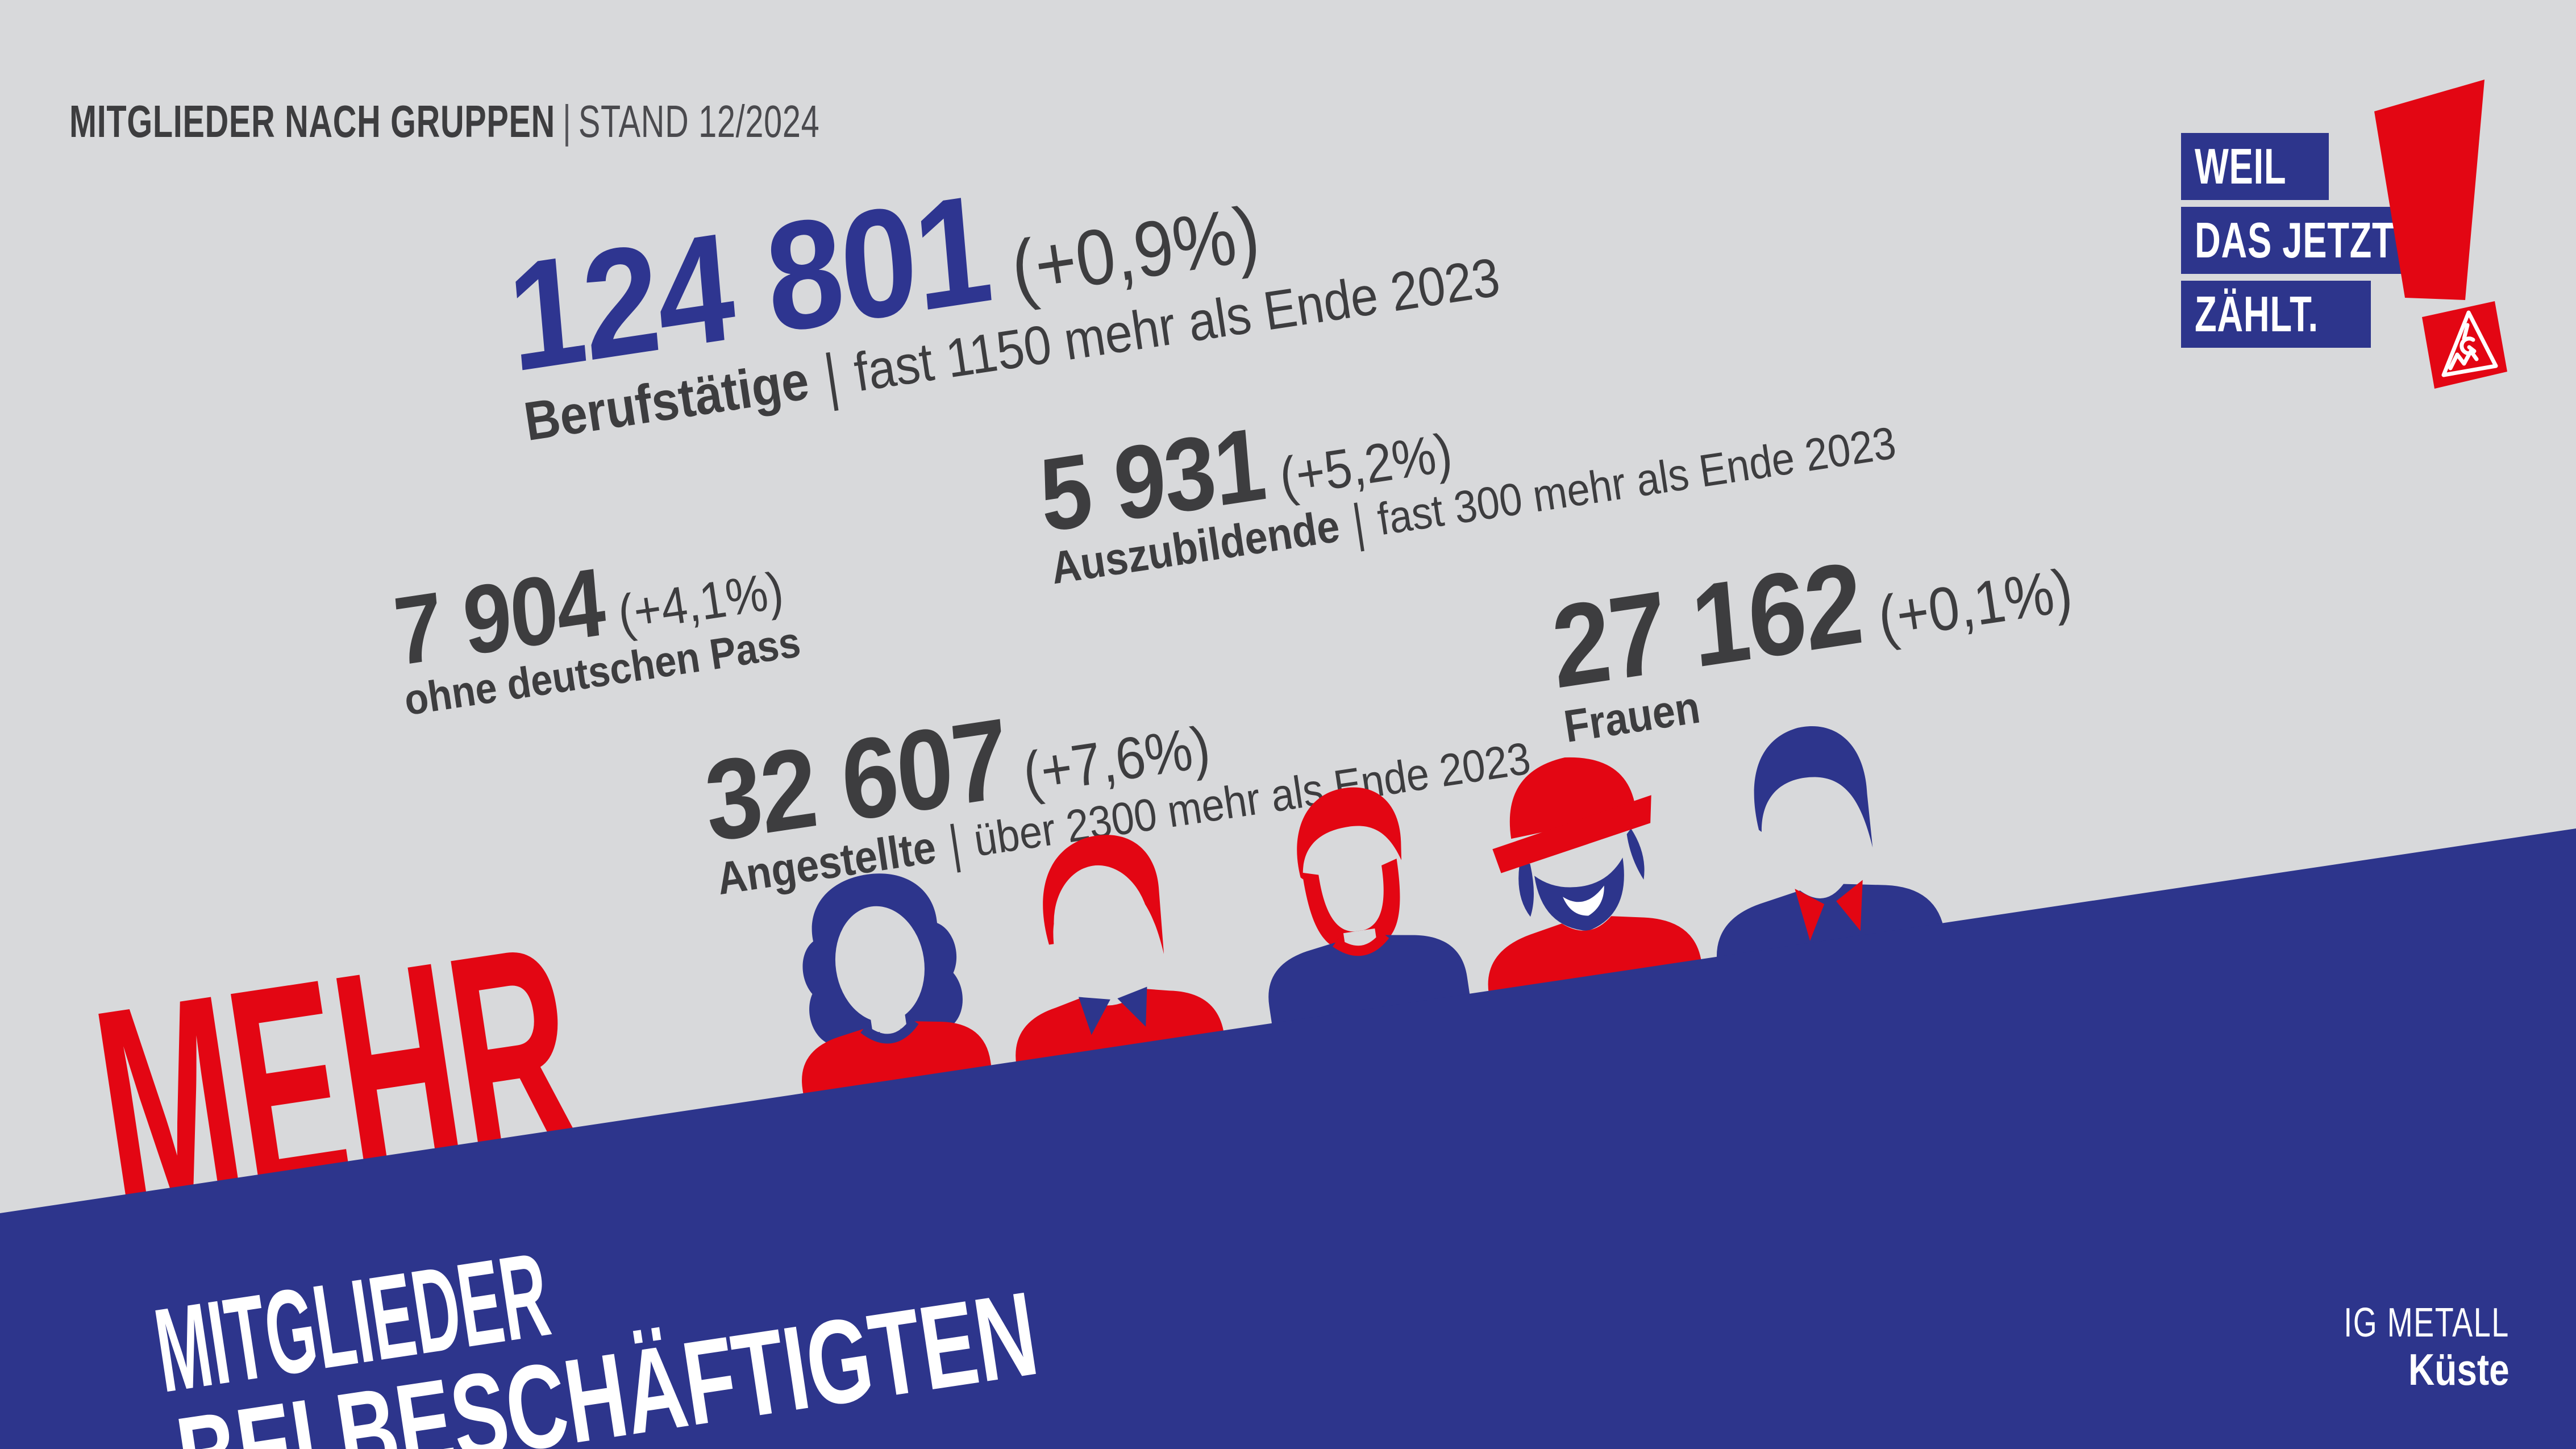 The image size is (2576, 1449). What do you see at coordinates (1152, 480) in the screenshot?
I see `stat-value: 5 931` at bounding box center [1152, 480].